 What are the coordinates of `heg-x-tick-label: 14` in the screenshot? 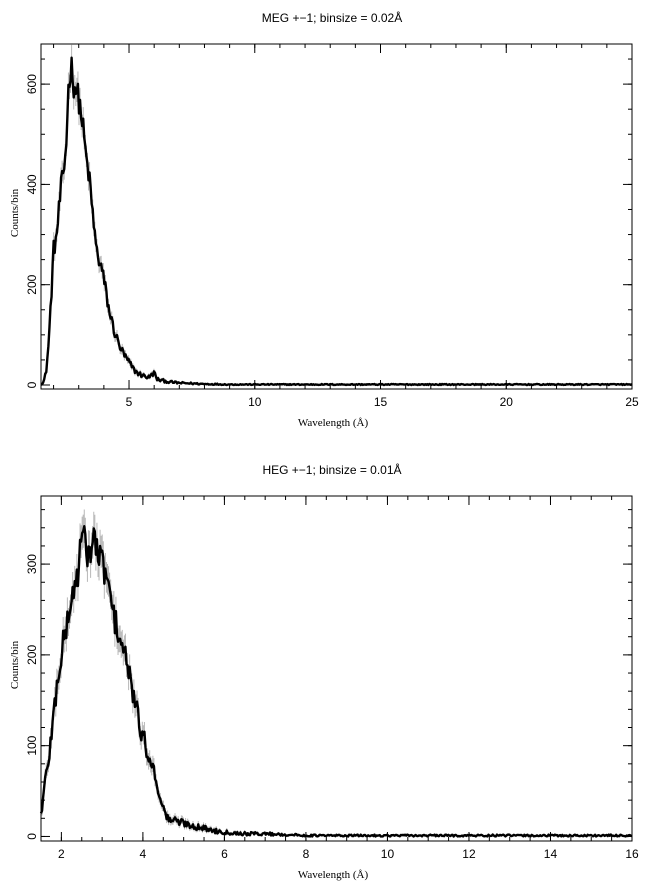 It's located at (551, 854).